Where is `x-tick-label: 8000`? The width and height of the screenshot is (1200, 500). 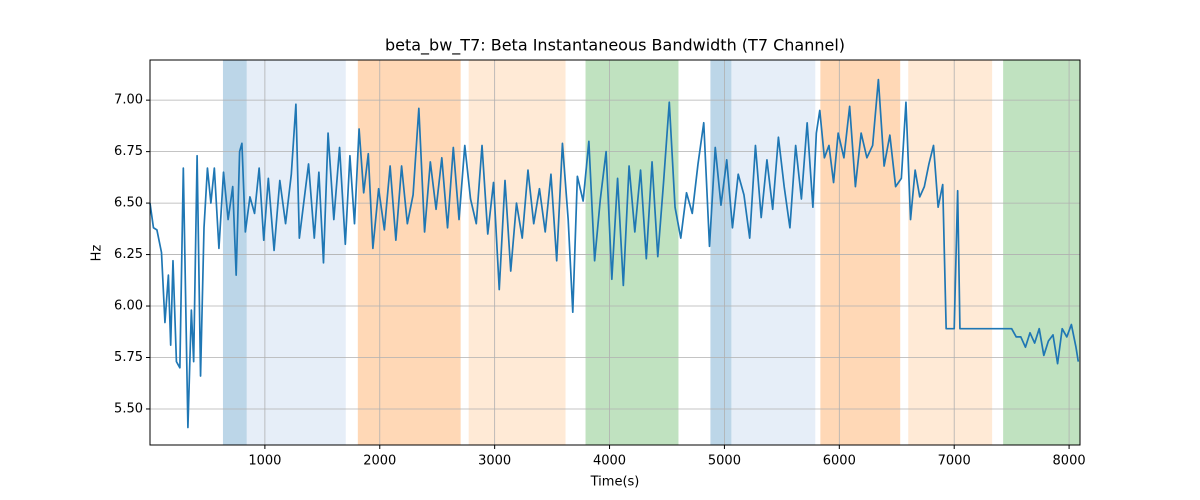
x-tick-label: 8000 is located at coordinates (1069, 461).